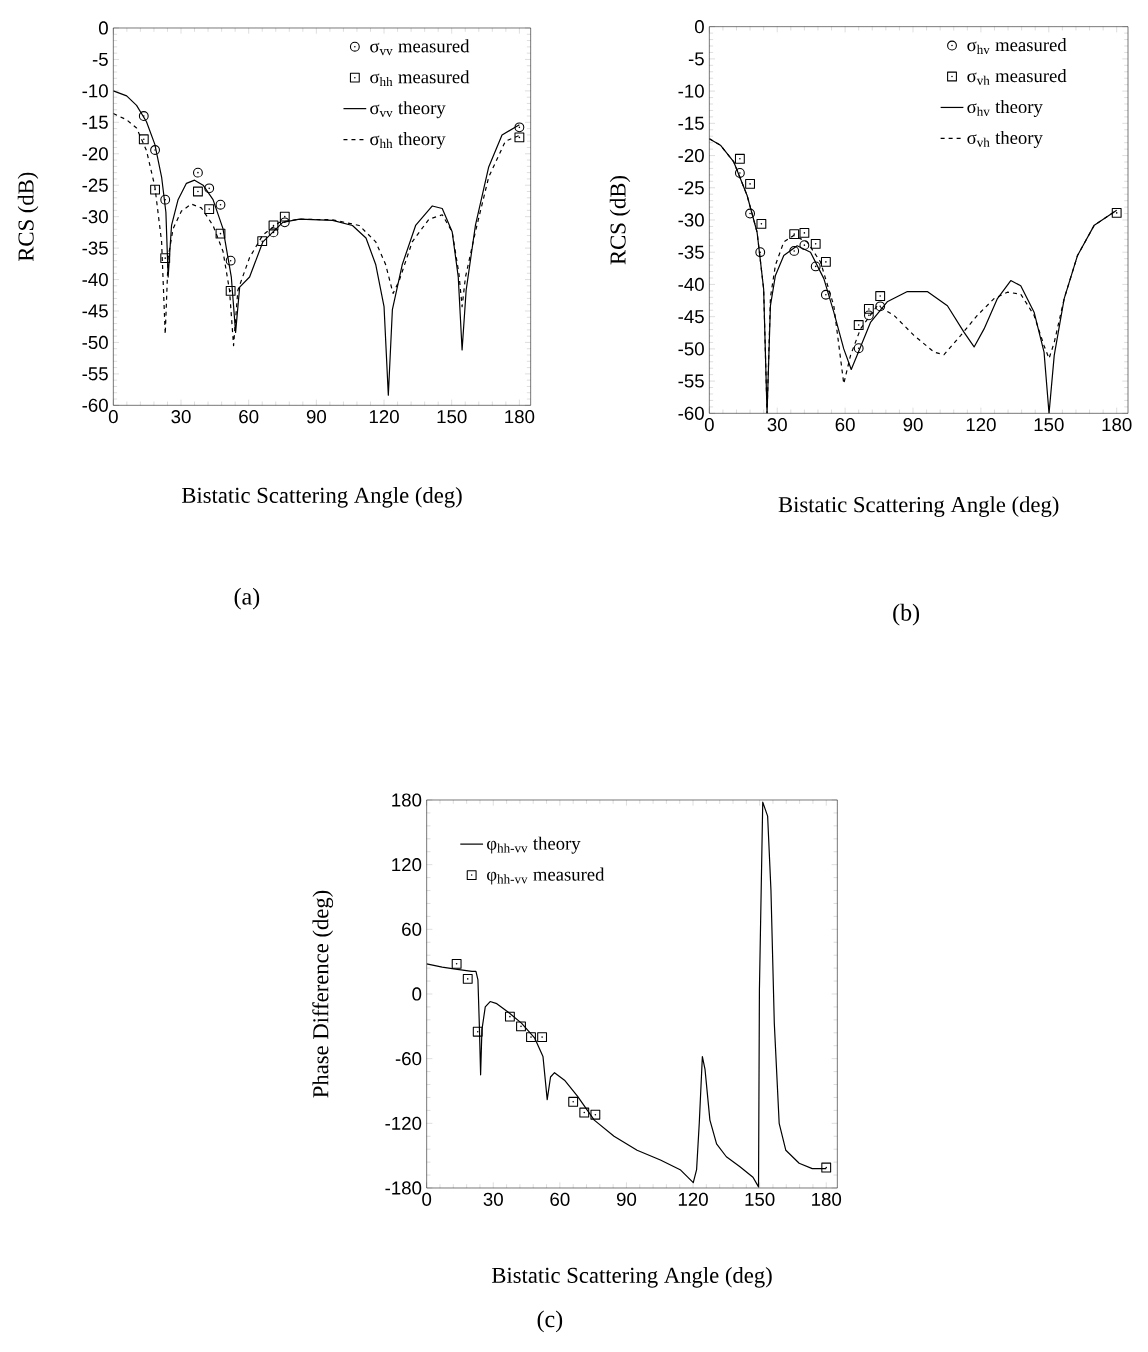 This screenshot has width=1148, height=1352. I want to click on legend-label: σ$_{hh}$ measured, so click(420, 78).